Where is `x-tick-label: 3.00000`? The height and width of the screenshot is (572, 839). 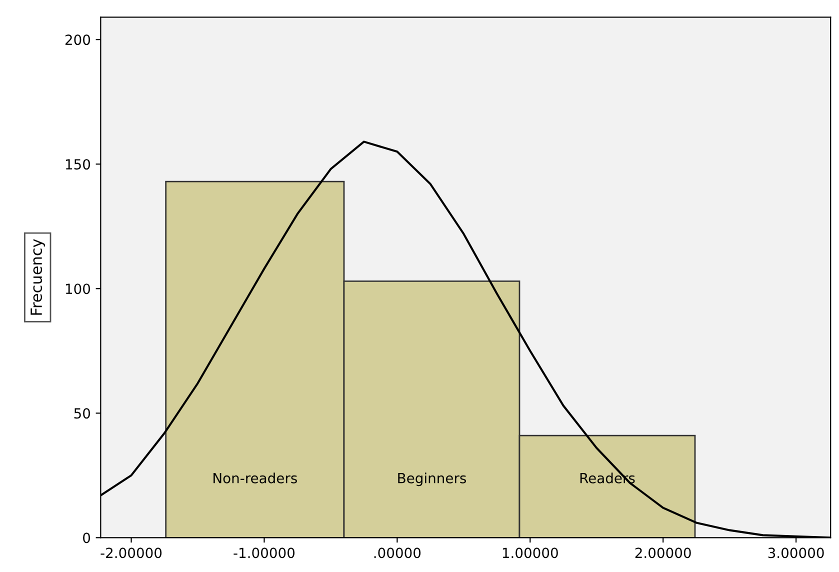 x-tick-label: 3.00000 is located at coordinates (796, 553).